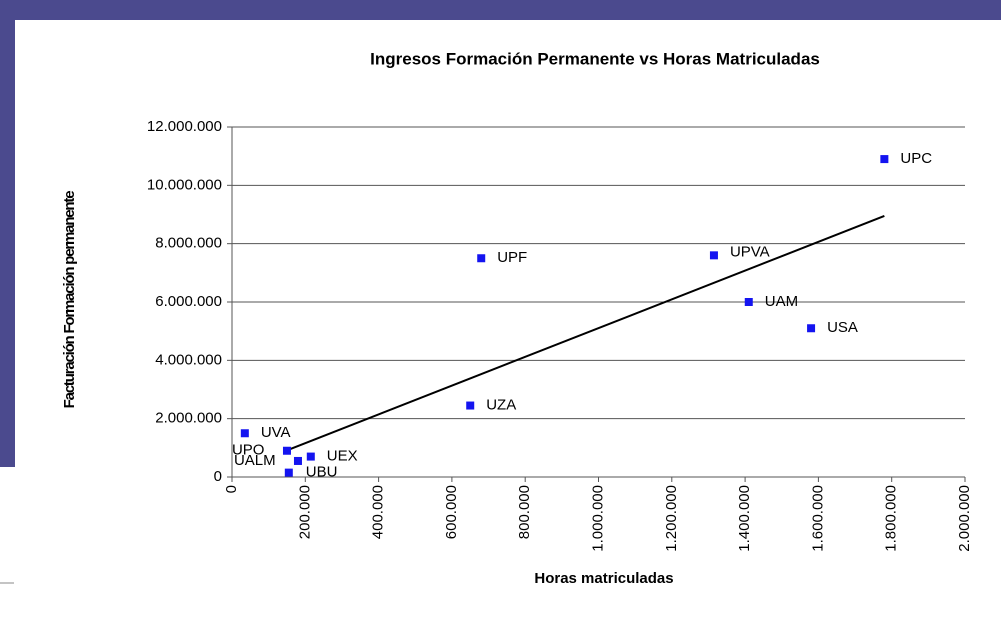  Describe the element at coordinates (842, 327) in the screenshot. I see `point-label: USA` at that location.